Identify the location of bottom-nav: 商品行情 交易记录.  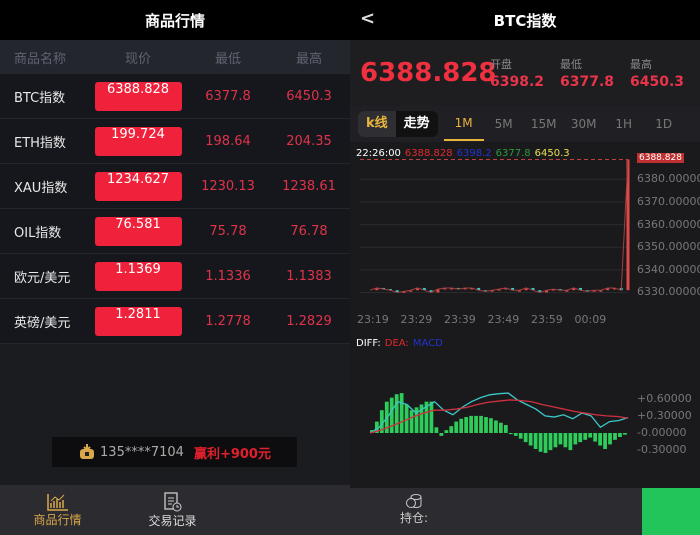
(175, 510).